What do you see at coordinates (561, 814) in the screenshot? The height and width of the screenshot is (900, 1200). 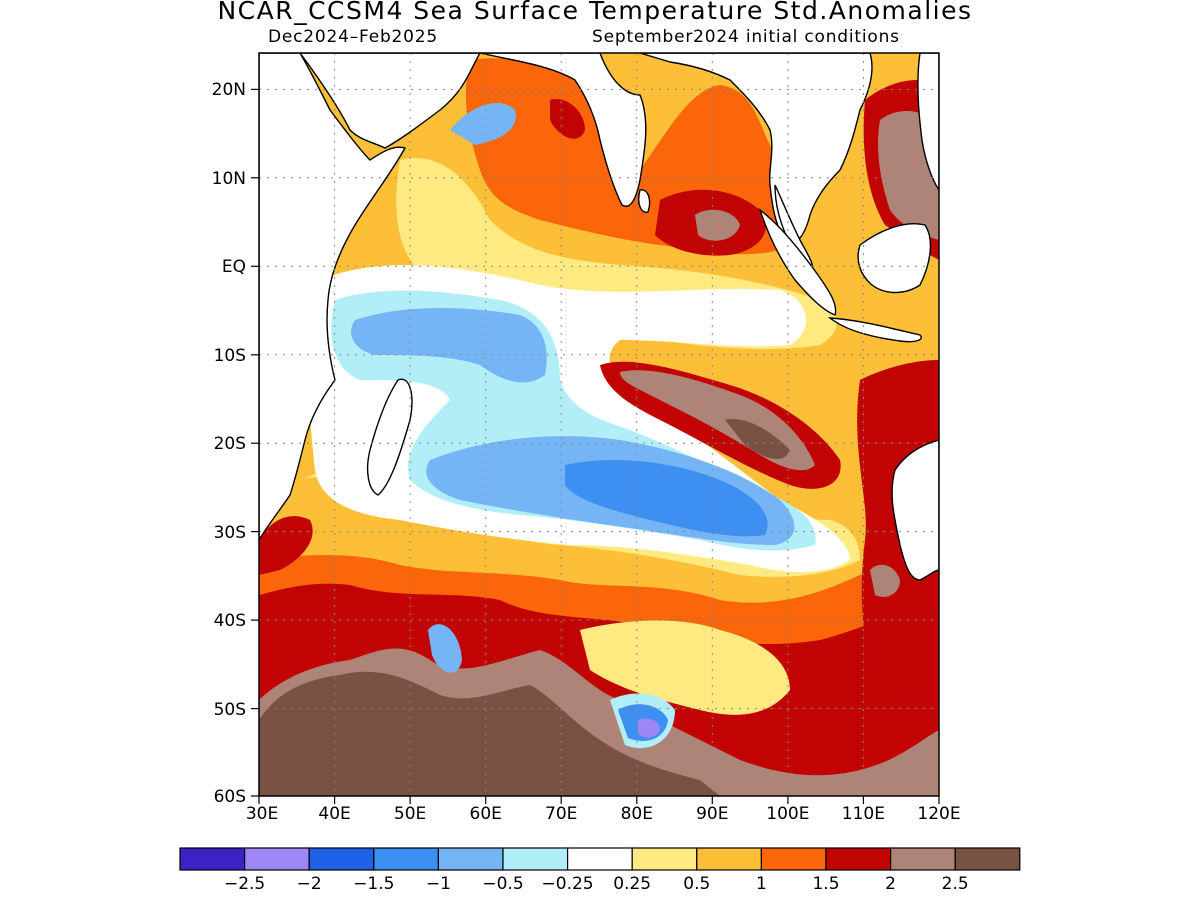 I see `lon-label-70e: 70E` at bounding box center [561, 814].